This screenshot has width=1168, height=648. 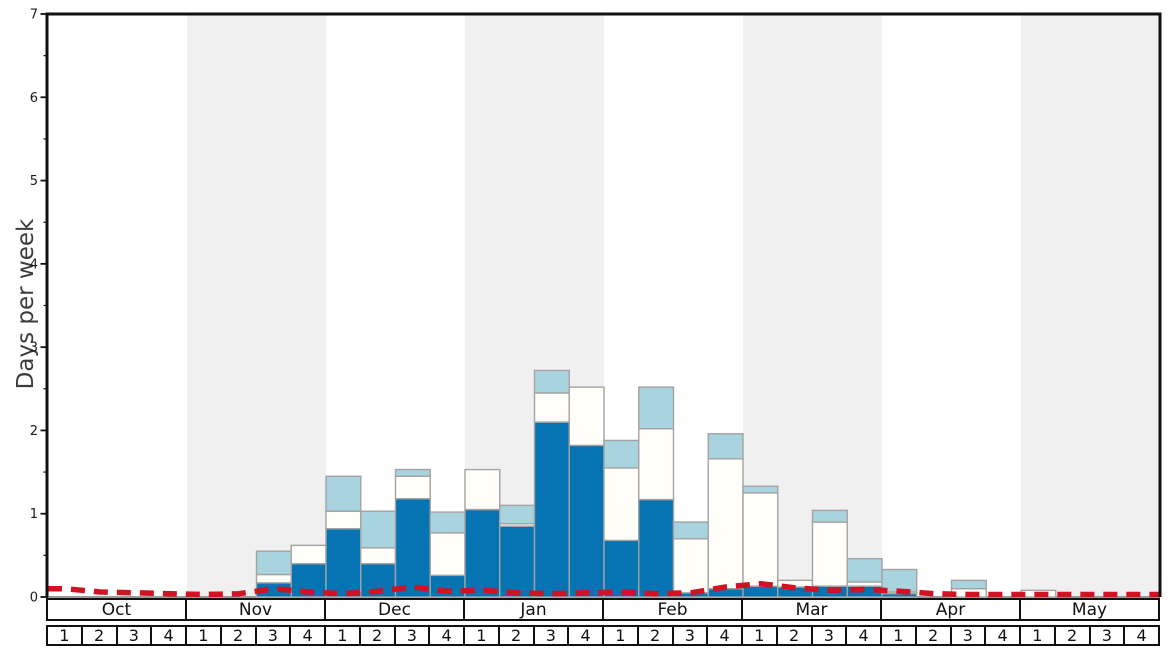 I want to click on month-band-may, so click(x=1090, y=306).